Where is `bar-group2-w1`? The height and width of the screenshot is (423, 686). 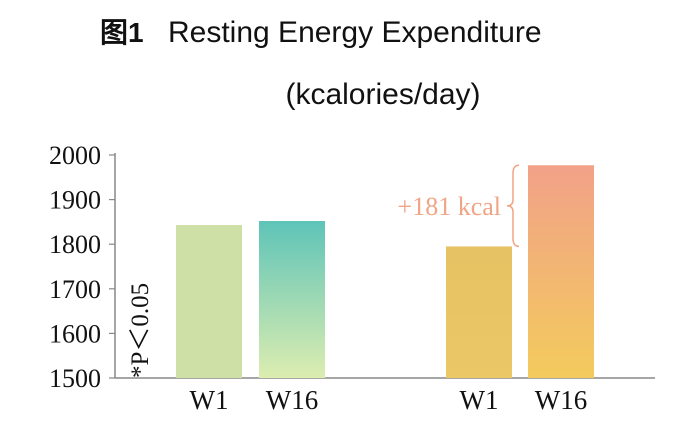 bar-group2-w1 is located at coordinates (479, 312).